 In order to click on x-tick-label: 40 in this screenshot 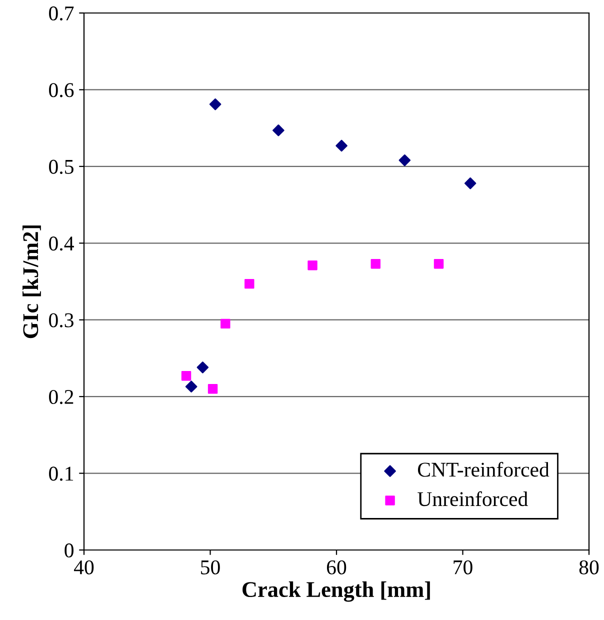, I will do `click(84, 567)`.